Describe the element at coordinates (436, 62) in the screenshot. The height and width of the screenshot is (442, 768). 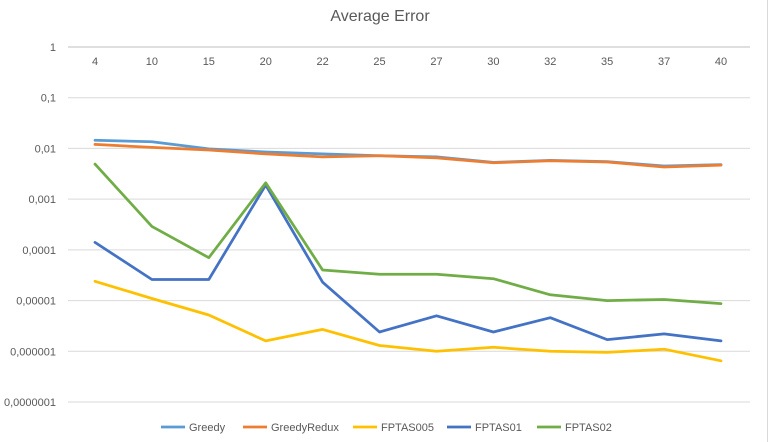
I see `x-tick-label: 27` at that location.